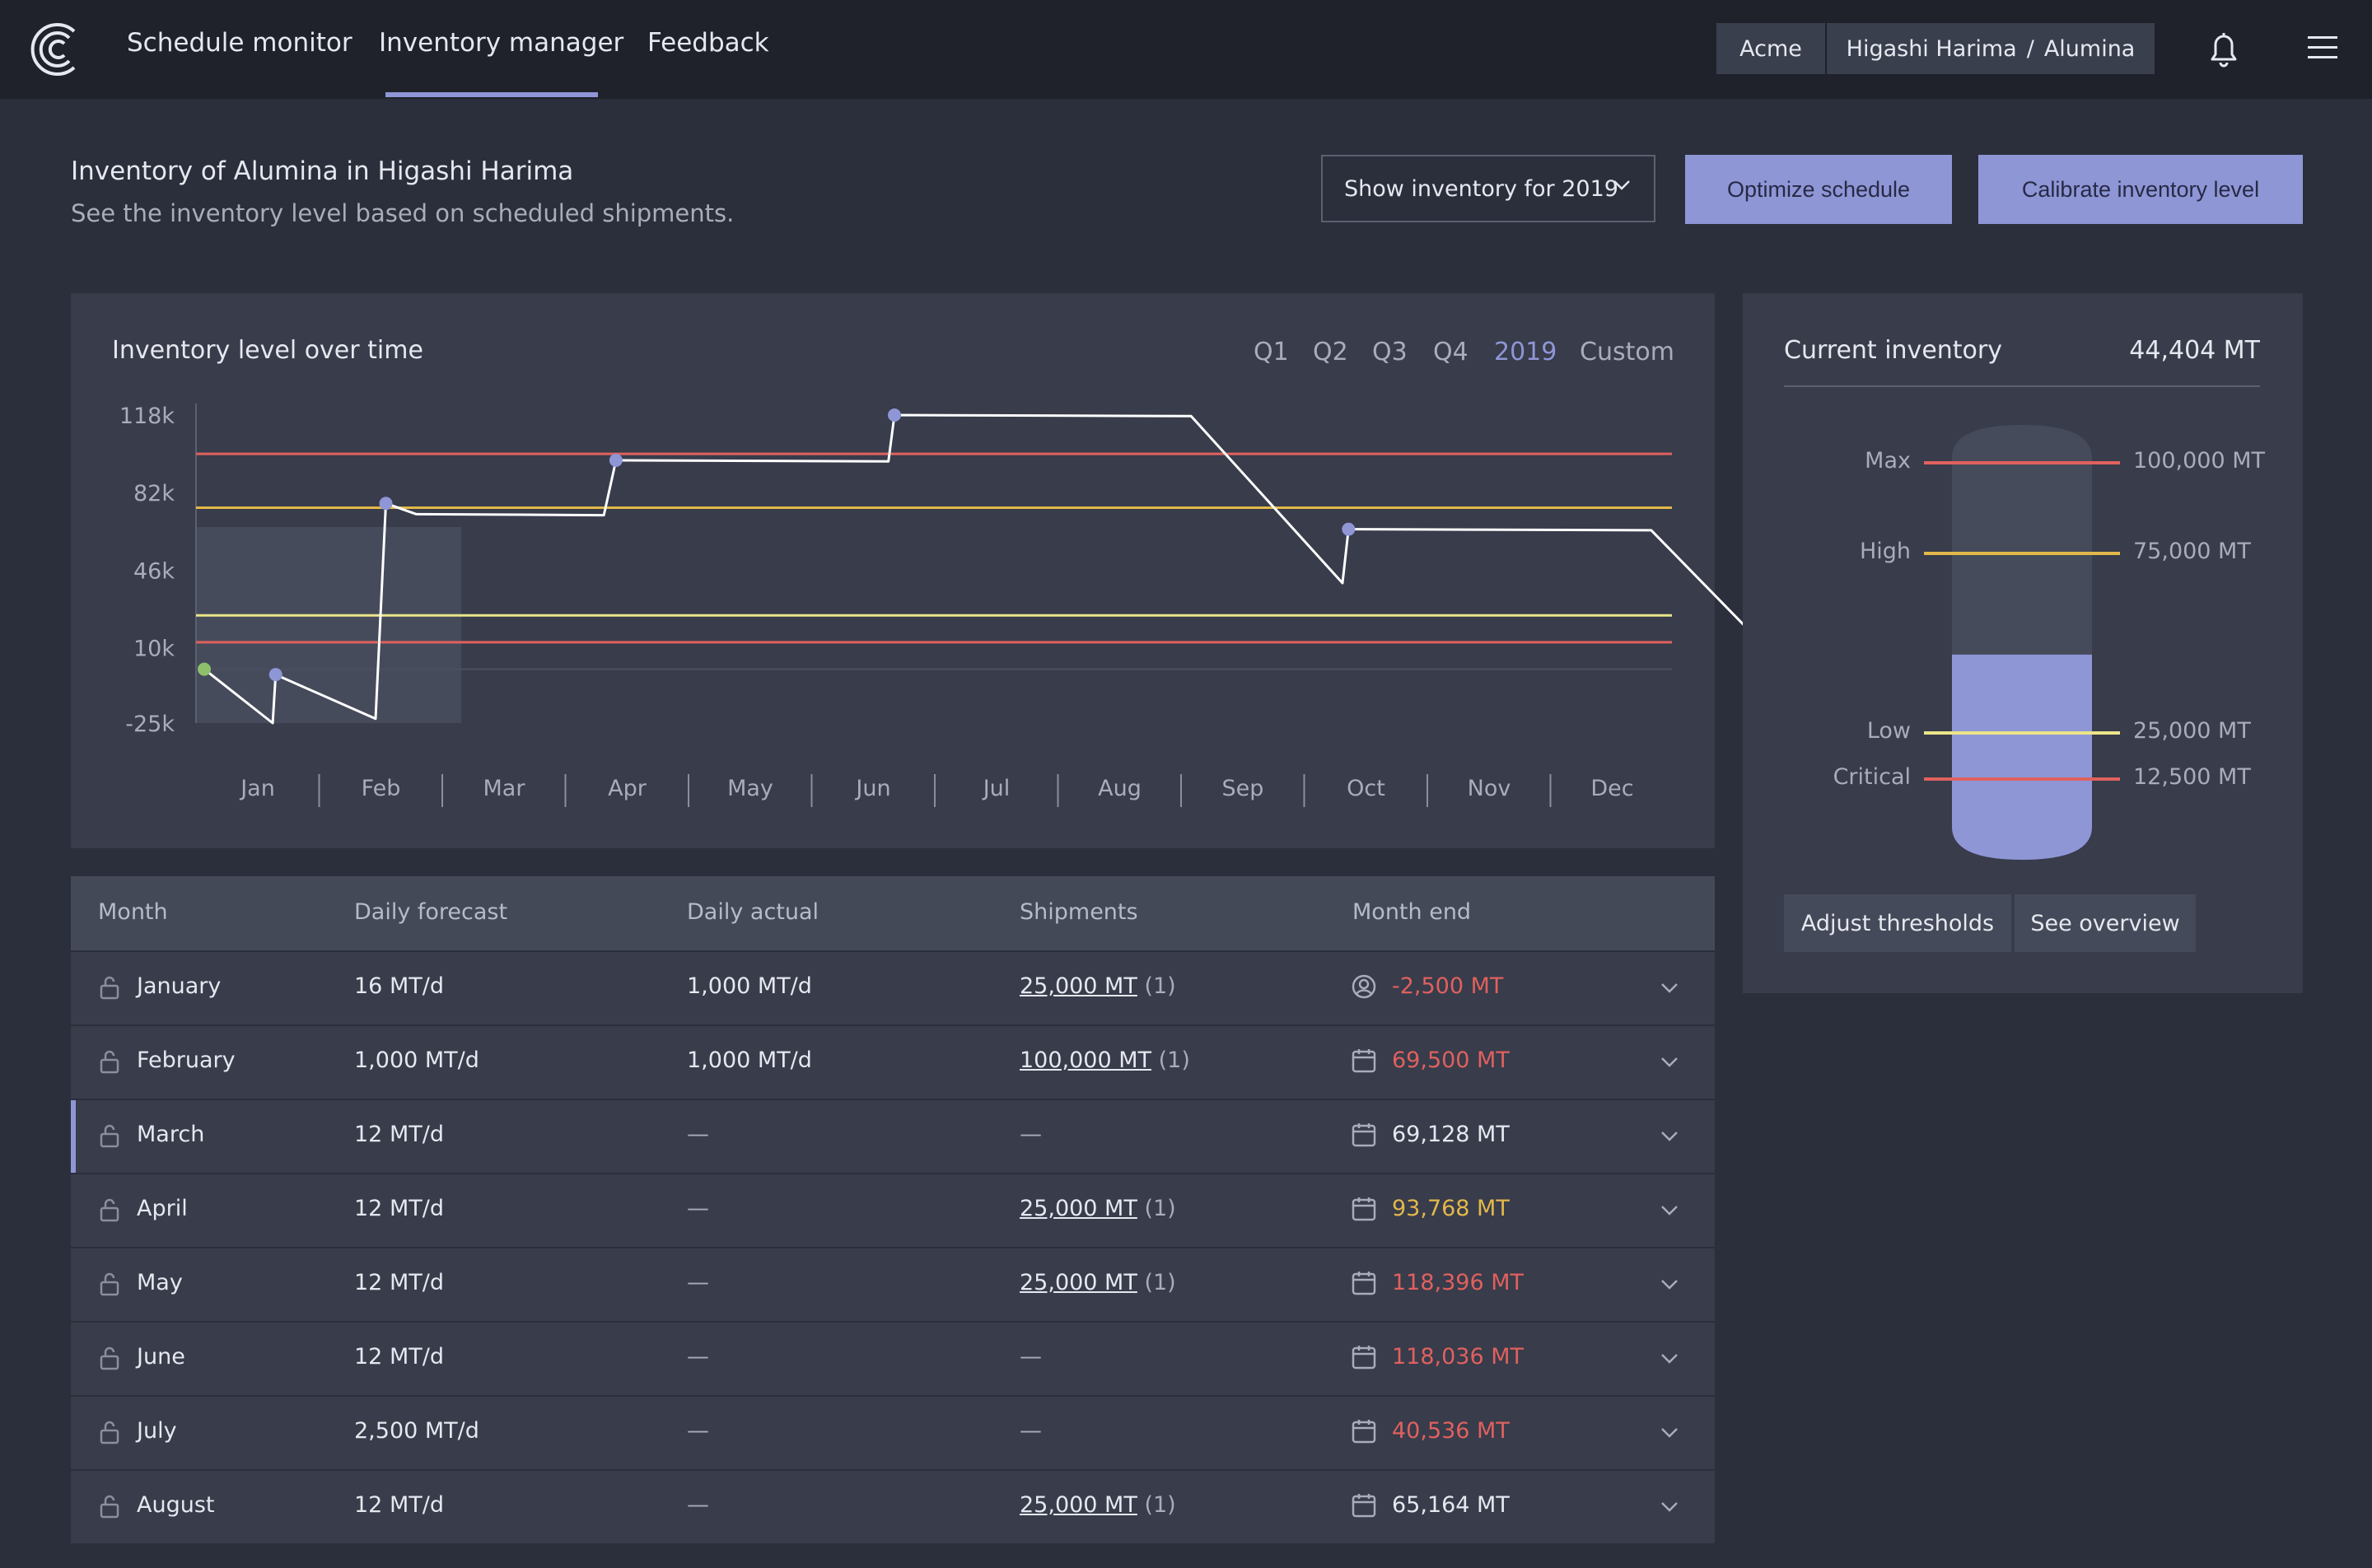 The image size is (2372, 1568). Describe the element at coordinates (1412, 912) in the screenshot. I see `th-month-end: Month end` at that location.